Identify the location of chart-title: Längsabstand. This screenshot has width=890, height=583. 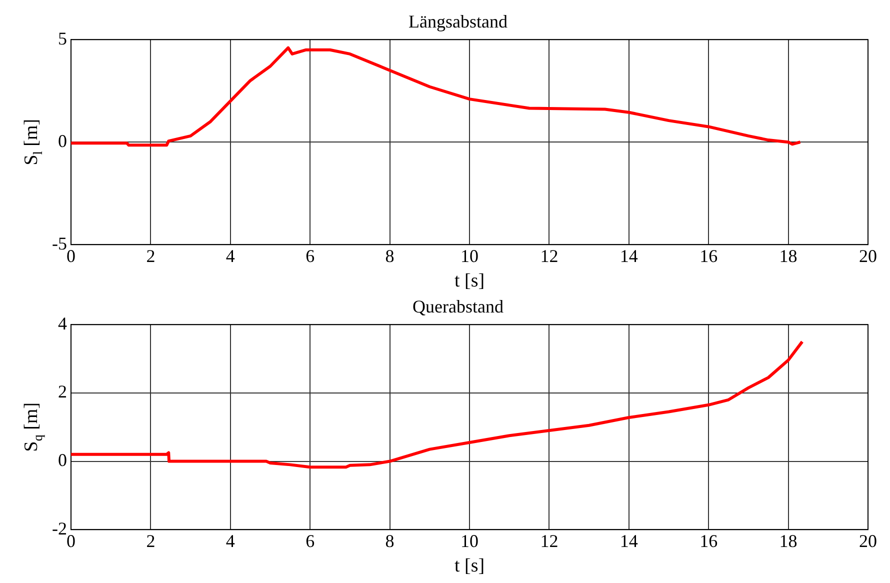
(458, 22).